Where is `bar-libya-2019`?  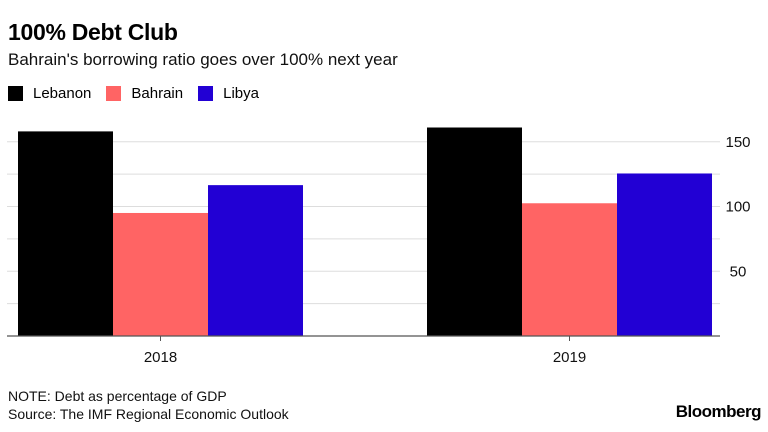 bar-libya-2019 is located at coordinates (664, 254).